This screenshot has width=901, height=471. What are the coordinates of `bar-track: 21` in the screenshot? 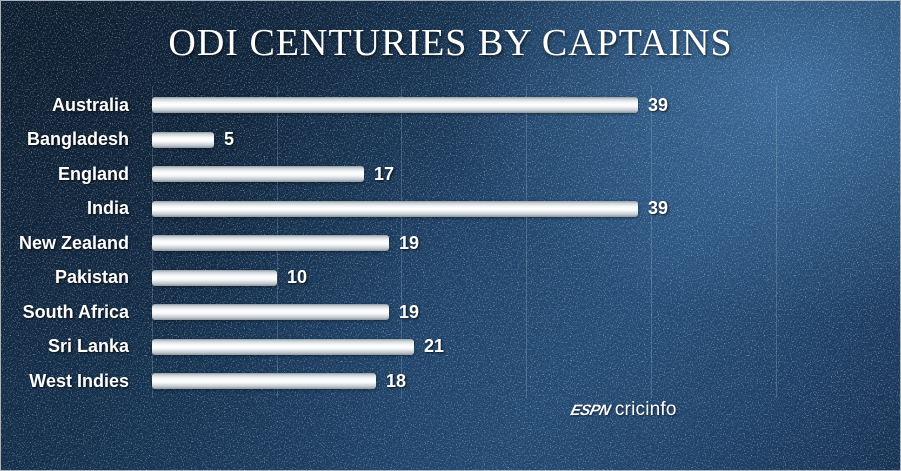 It's located at (526, 346).